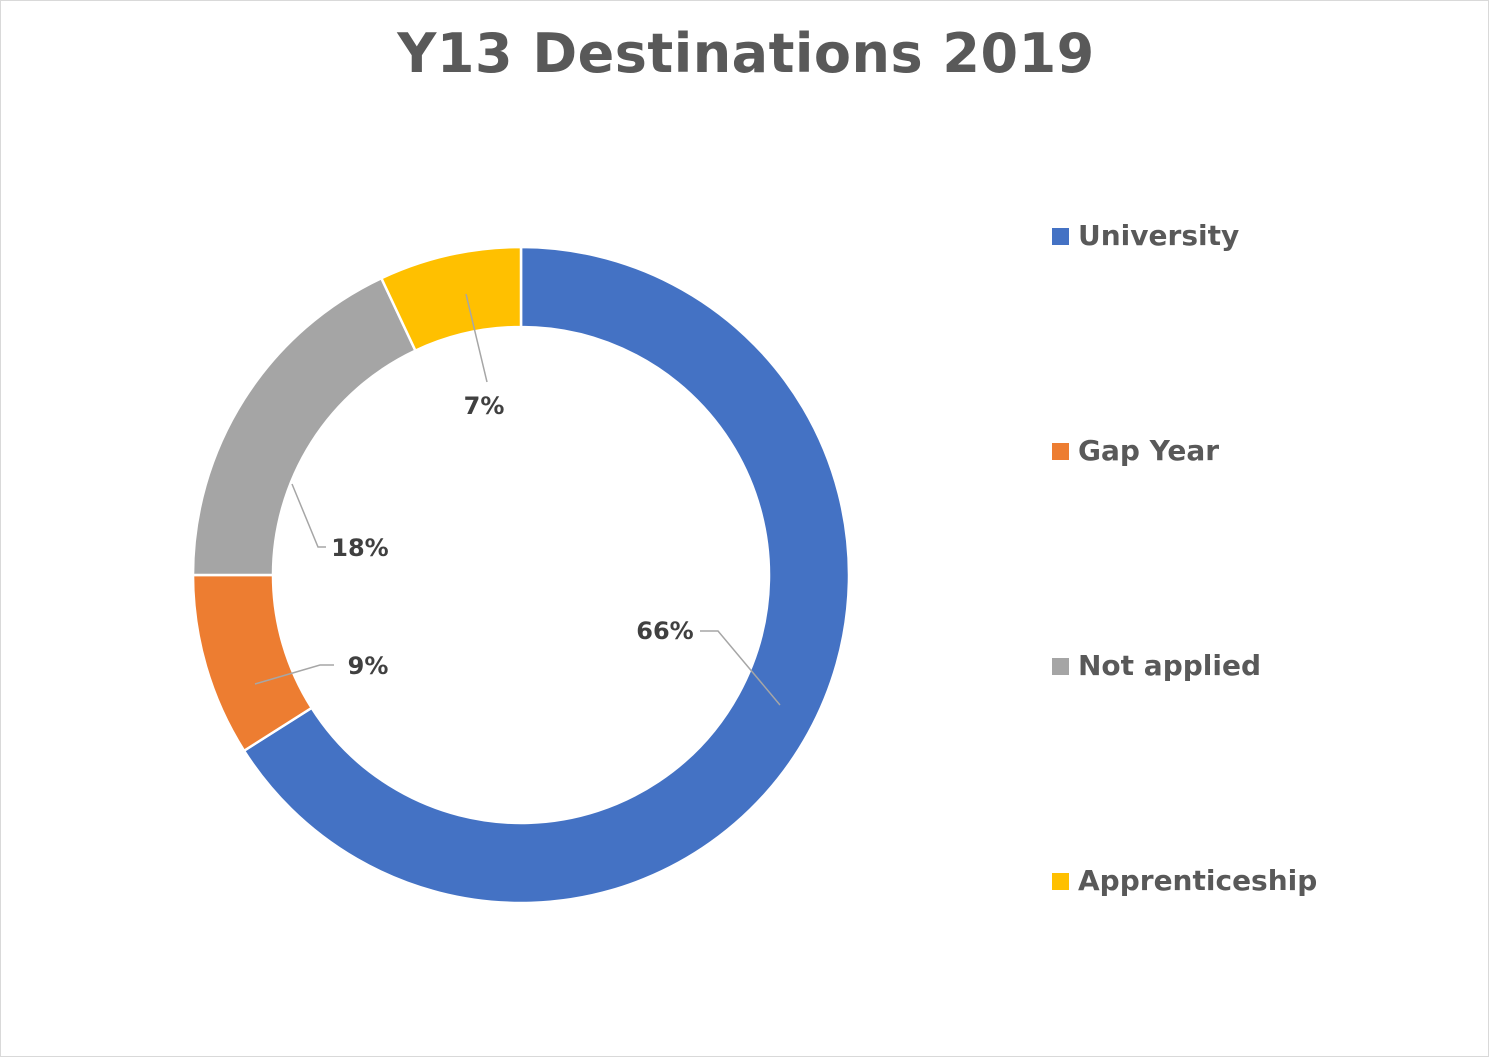 The image size is (1492, 1060). I want to click on leader-line-apprenticeship, so click(476, 338).